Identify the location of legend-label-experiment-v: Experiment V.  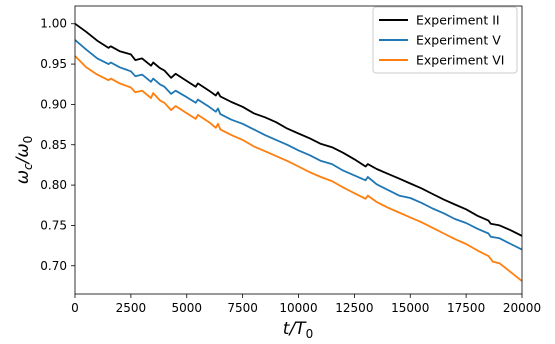
(458, 40).